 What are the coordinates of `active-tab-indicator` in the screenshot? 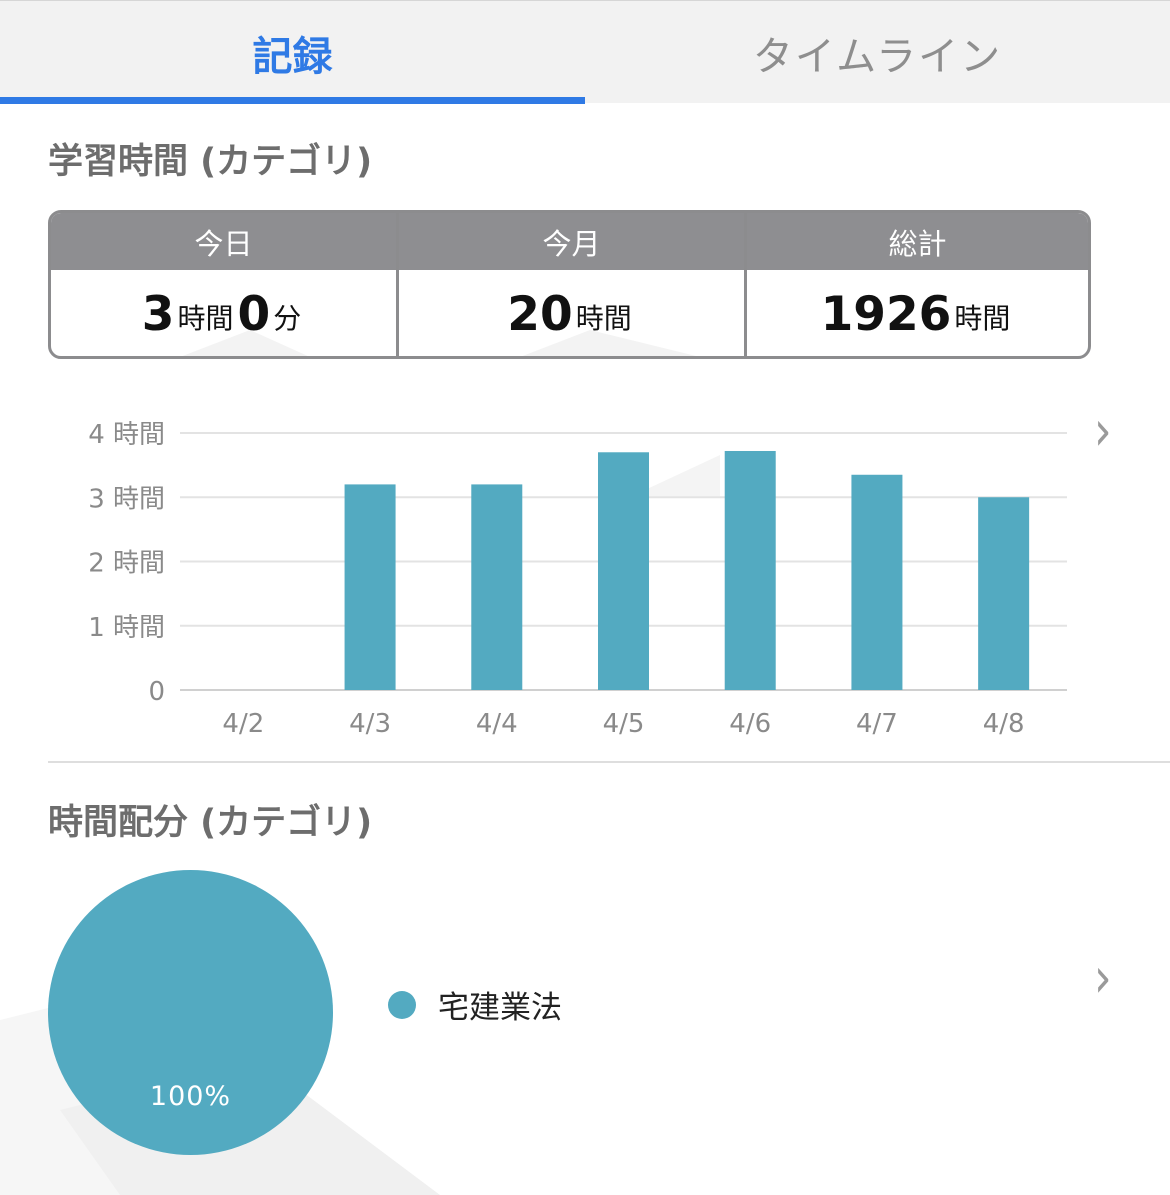 It's located at (292, 100).